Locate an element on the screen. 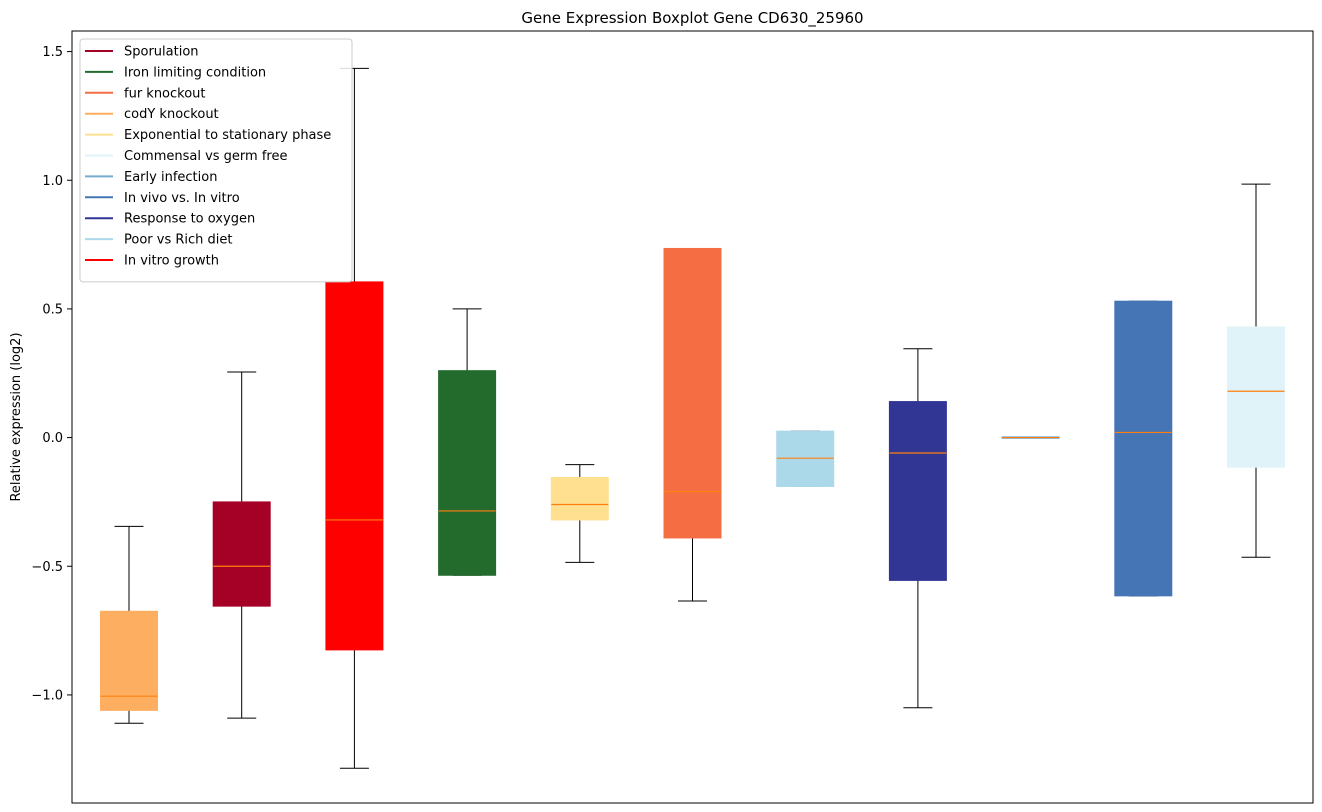 The height and width of the screenshot is (812, 1322). legend-entry: Commensal vs germ free is located at coordinates (186, 156).